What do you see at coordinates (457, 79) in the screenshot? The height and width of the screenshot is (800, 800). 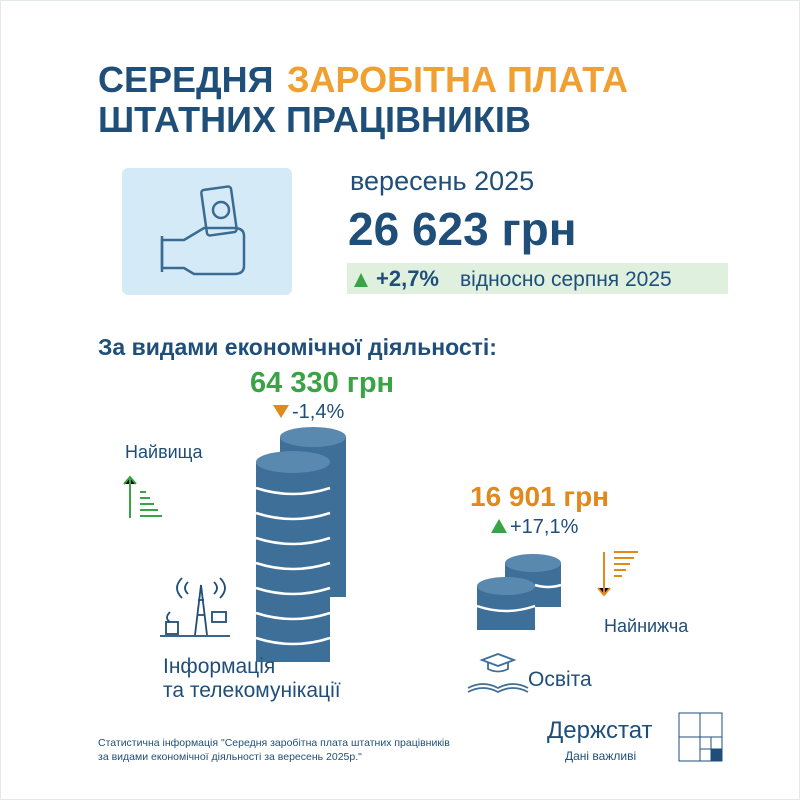 I see `title-part: ЗАРОБІТНА ПЛАТА` at bounding box center [457, 79].